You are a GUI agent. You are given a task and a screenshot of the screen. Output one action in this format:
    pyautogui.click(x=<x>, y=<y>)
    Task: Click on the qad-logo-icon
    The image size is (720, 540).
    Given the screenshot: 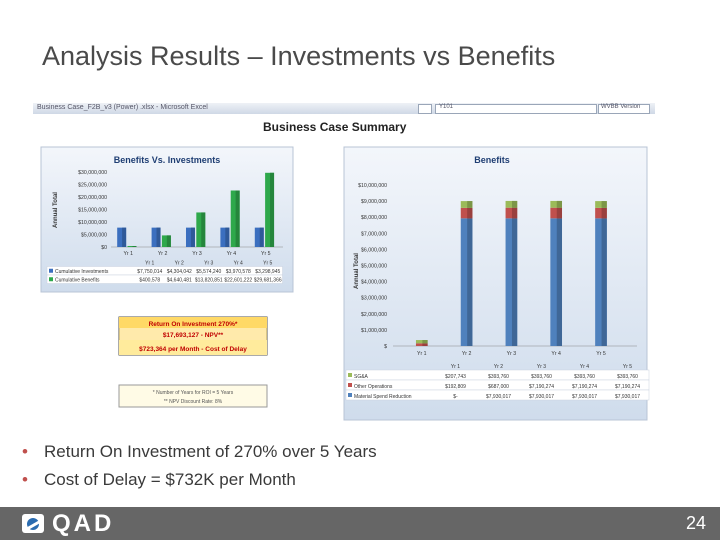 What is the action you would take?
    pyautogui.click(x=33, y=523)
    